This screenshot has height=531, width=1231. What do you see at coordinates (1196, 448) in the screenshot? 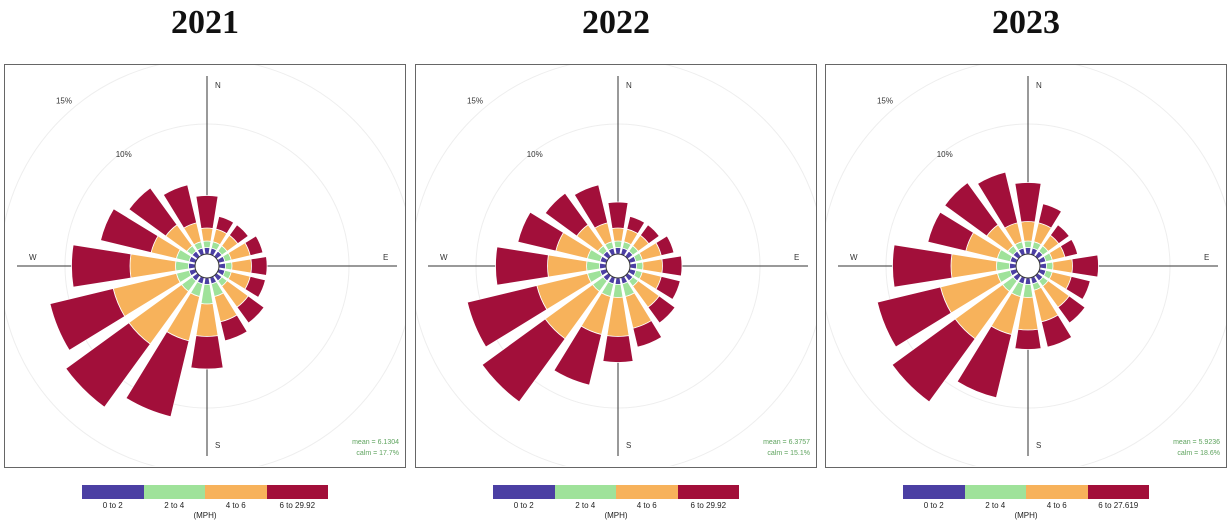
I see `stats-box: mean = 5.9236 calm = 18.6%` at bounding box center [1196, 448].